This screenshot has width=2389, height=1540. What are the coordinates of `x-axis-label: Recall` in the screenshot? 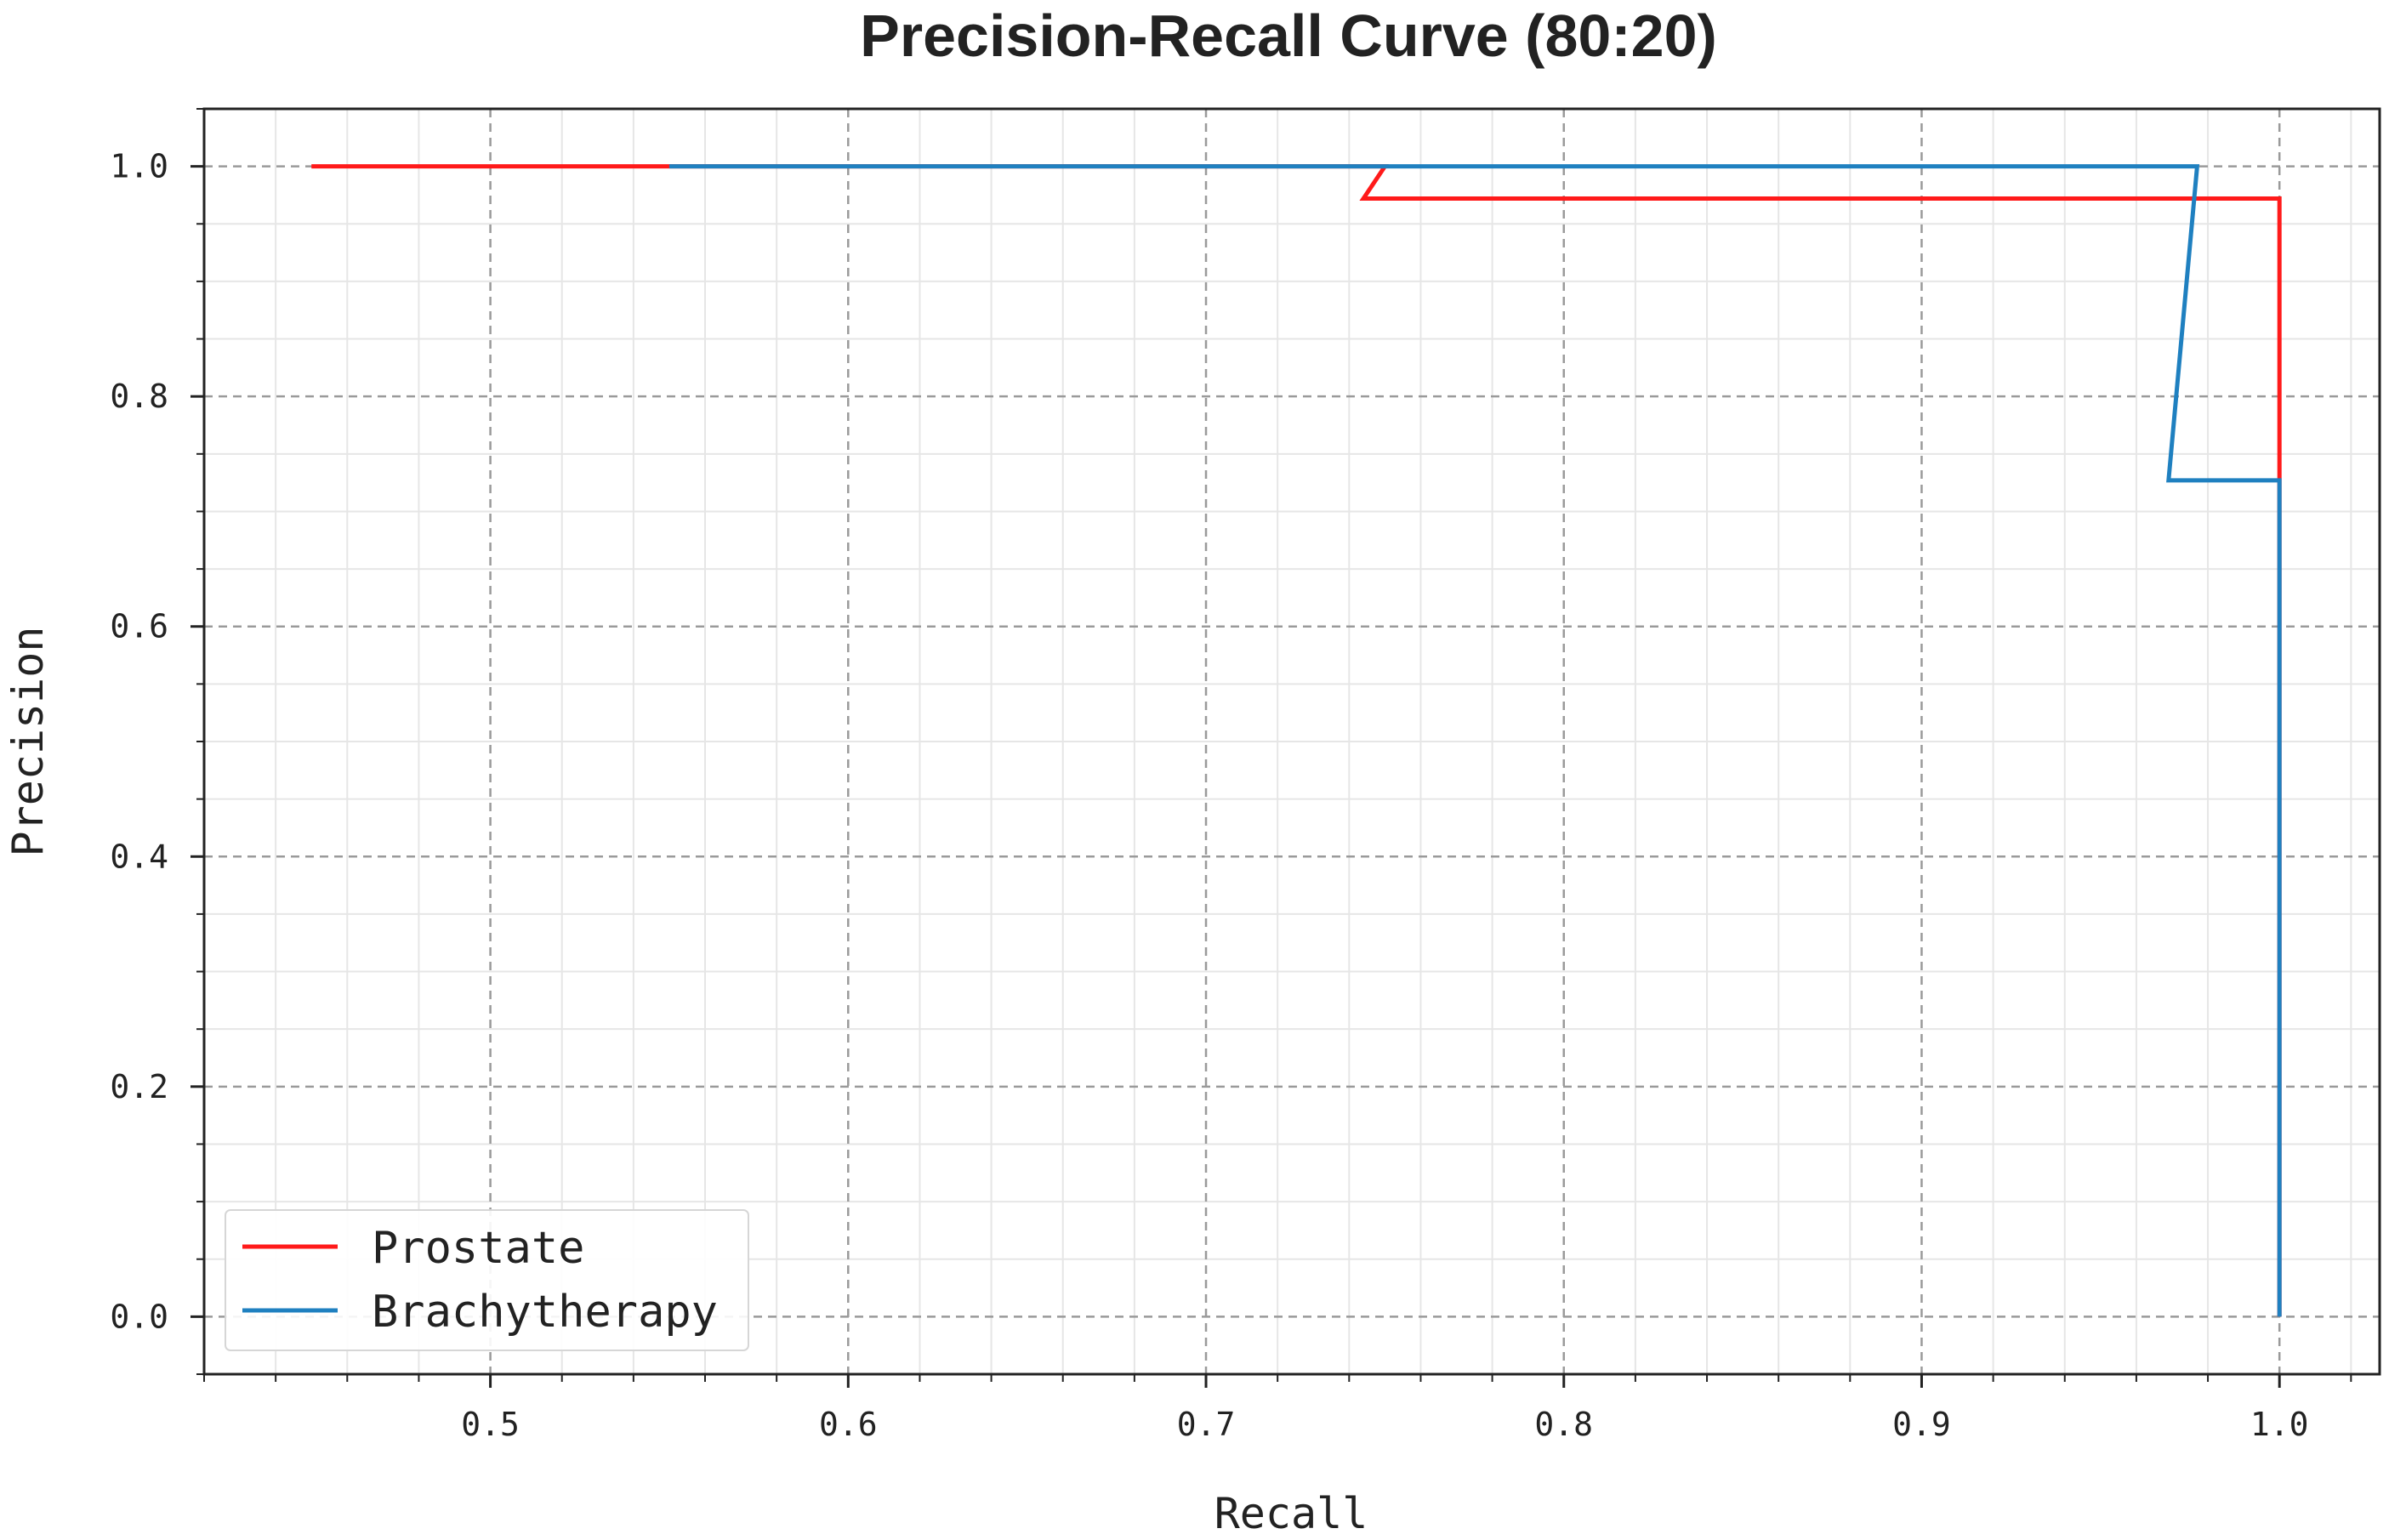 It's located at (1291, 1513).